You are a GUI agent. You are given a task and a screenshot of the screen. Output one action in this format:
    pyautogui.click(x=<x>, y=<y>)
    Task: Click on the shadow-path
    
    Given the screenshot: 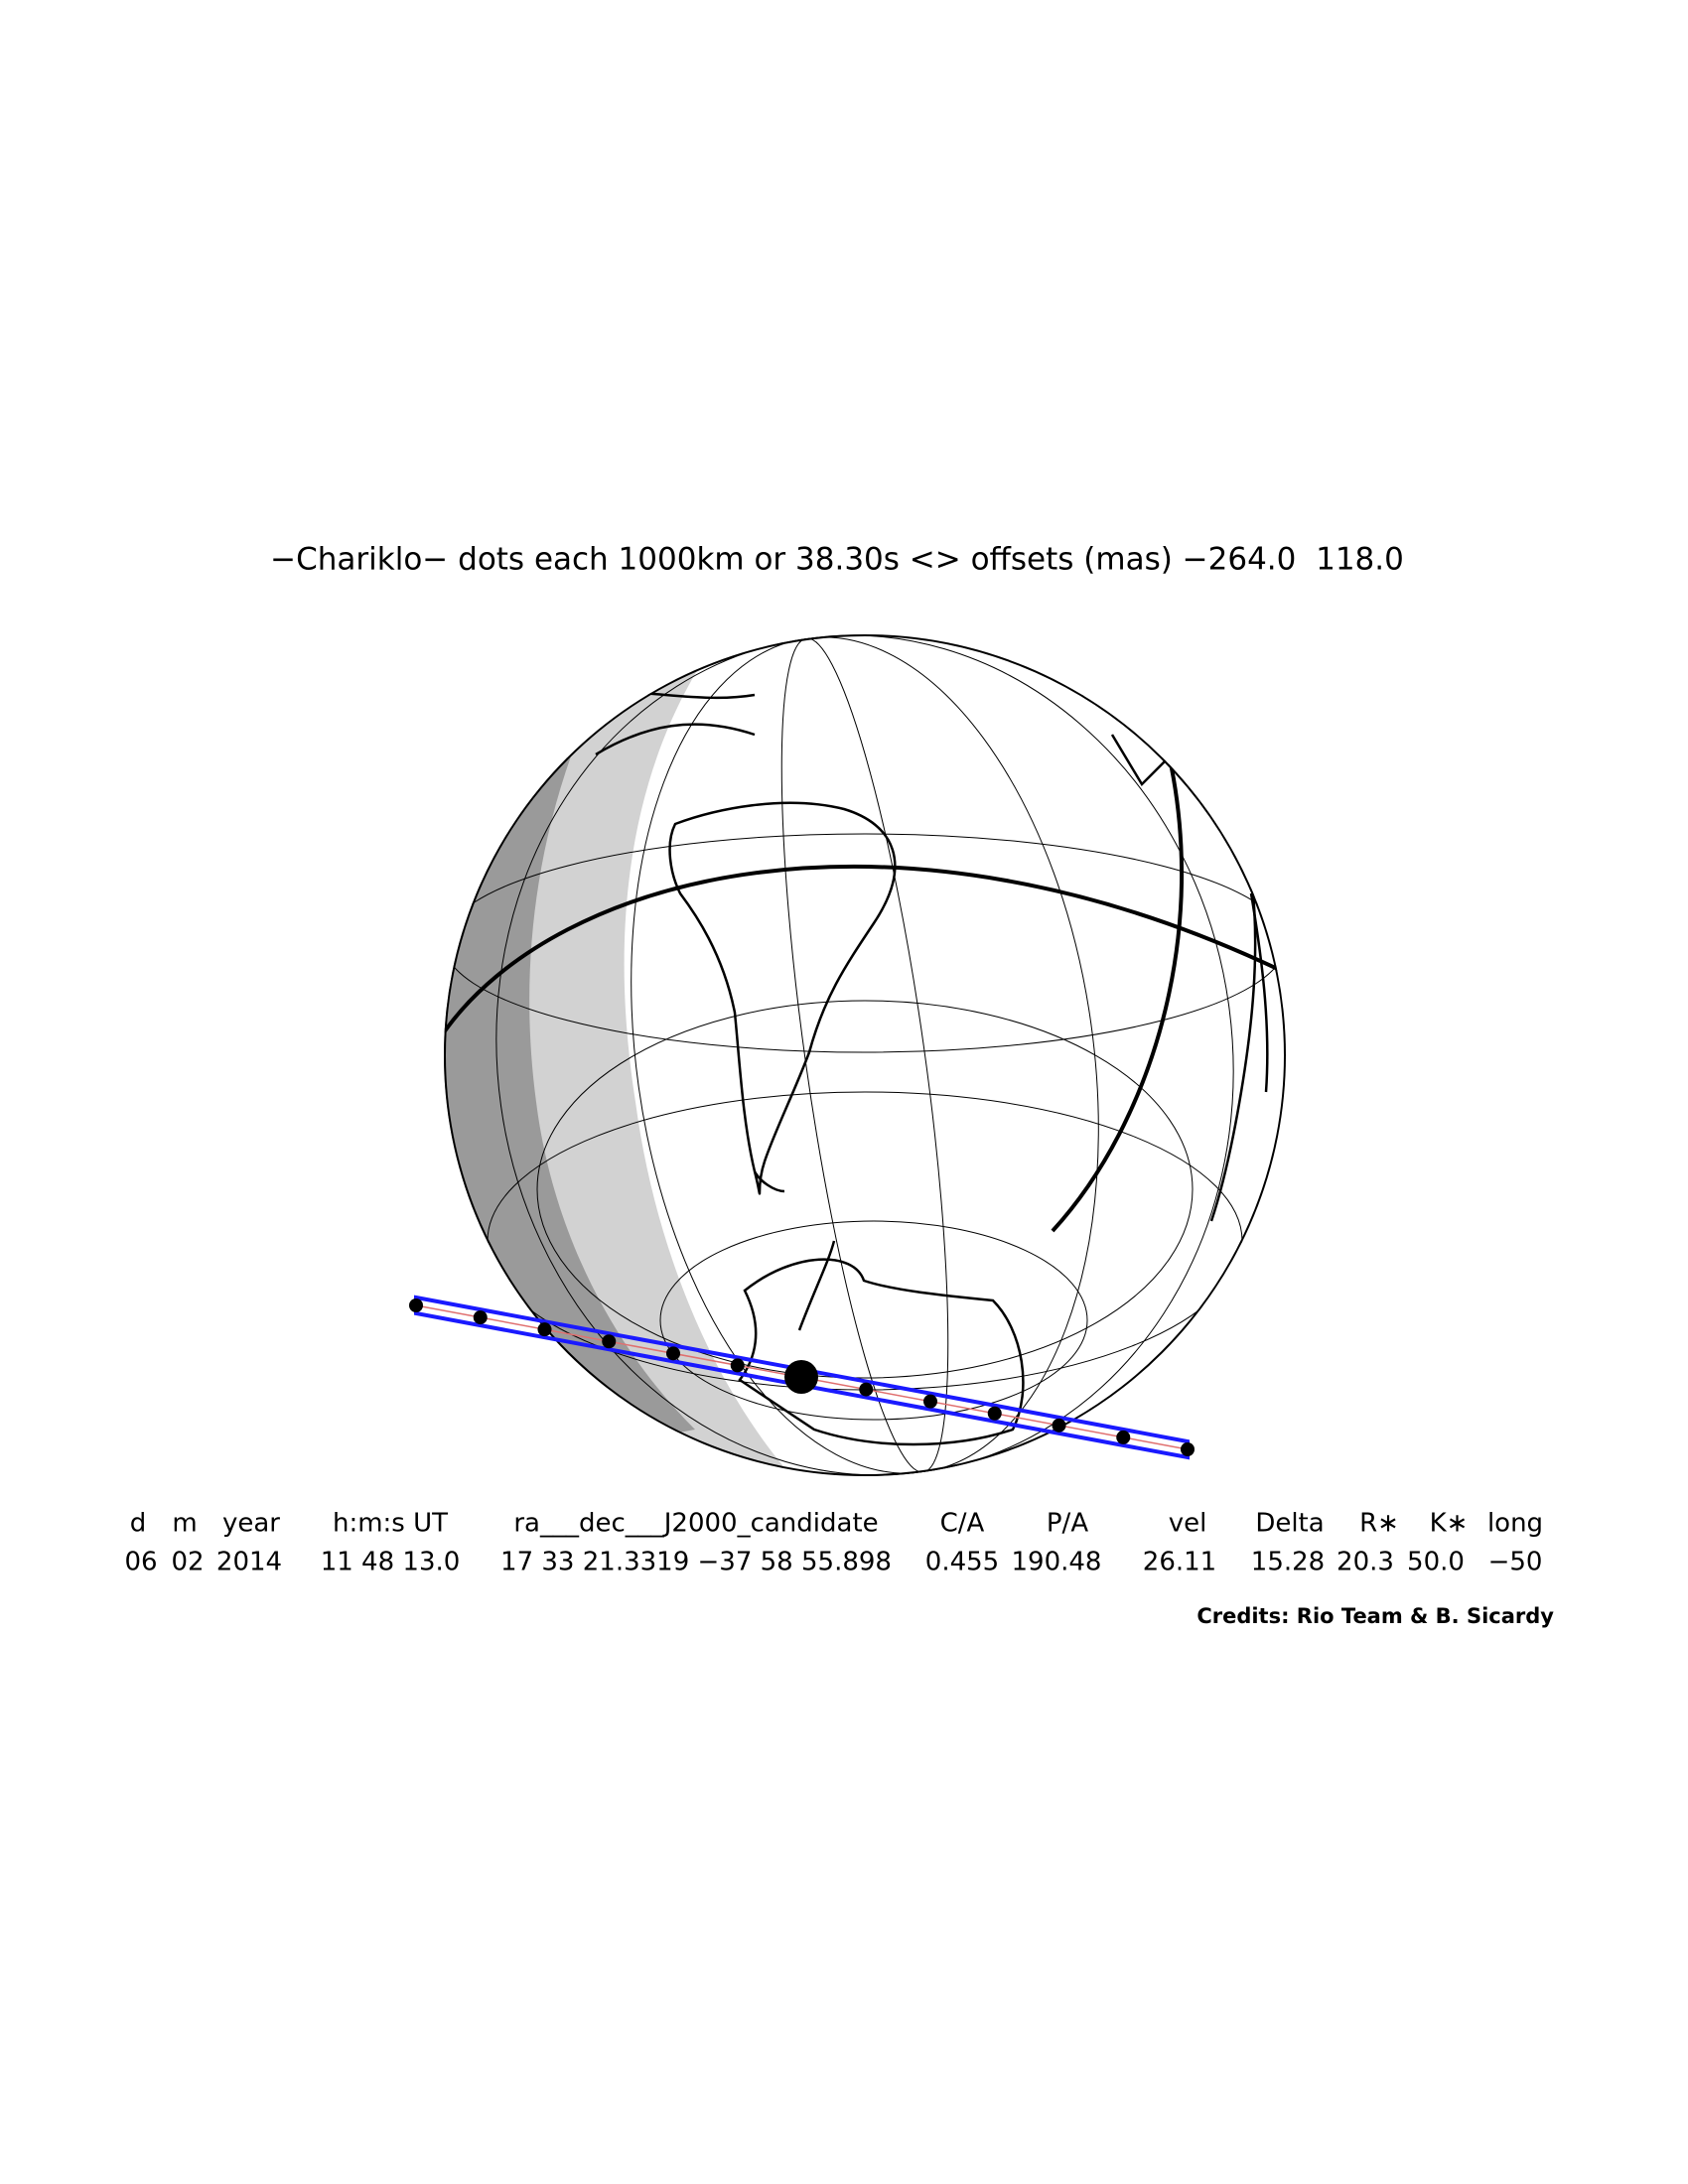 What is the action you would take?
    pyautogui.click(x=802, y=1377)
    